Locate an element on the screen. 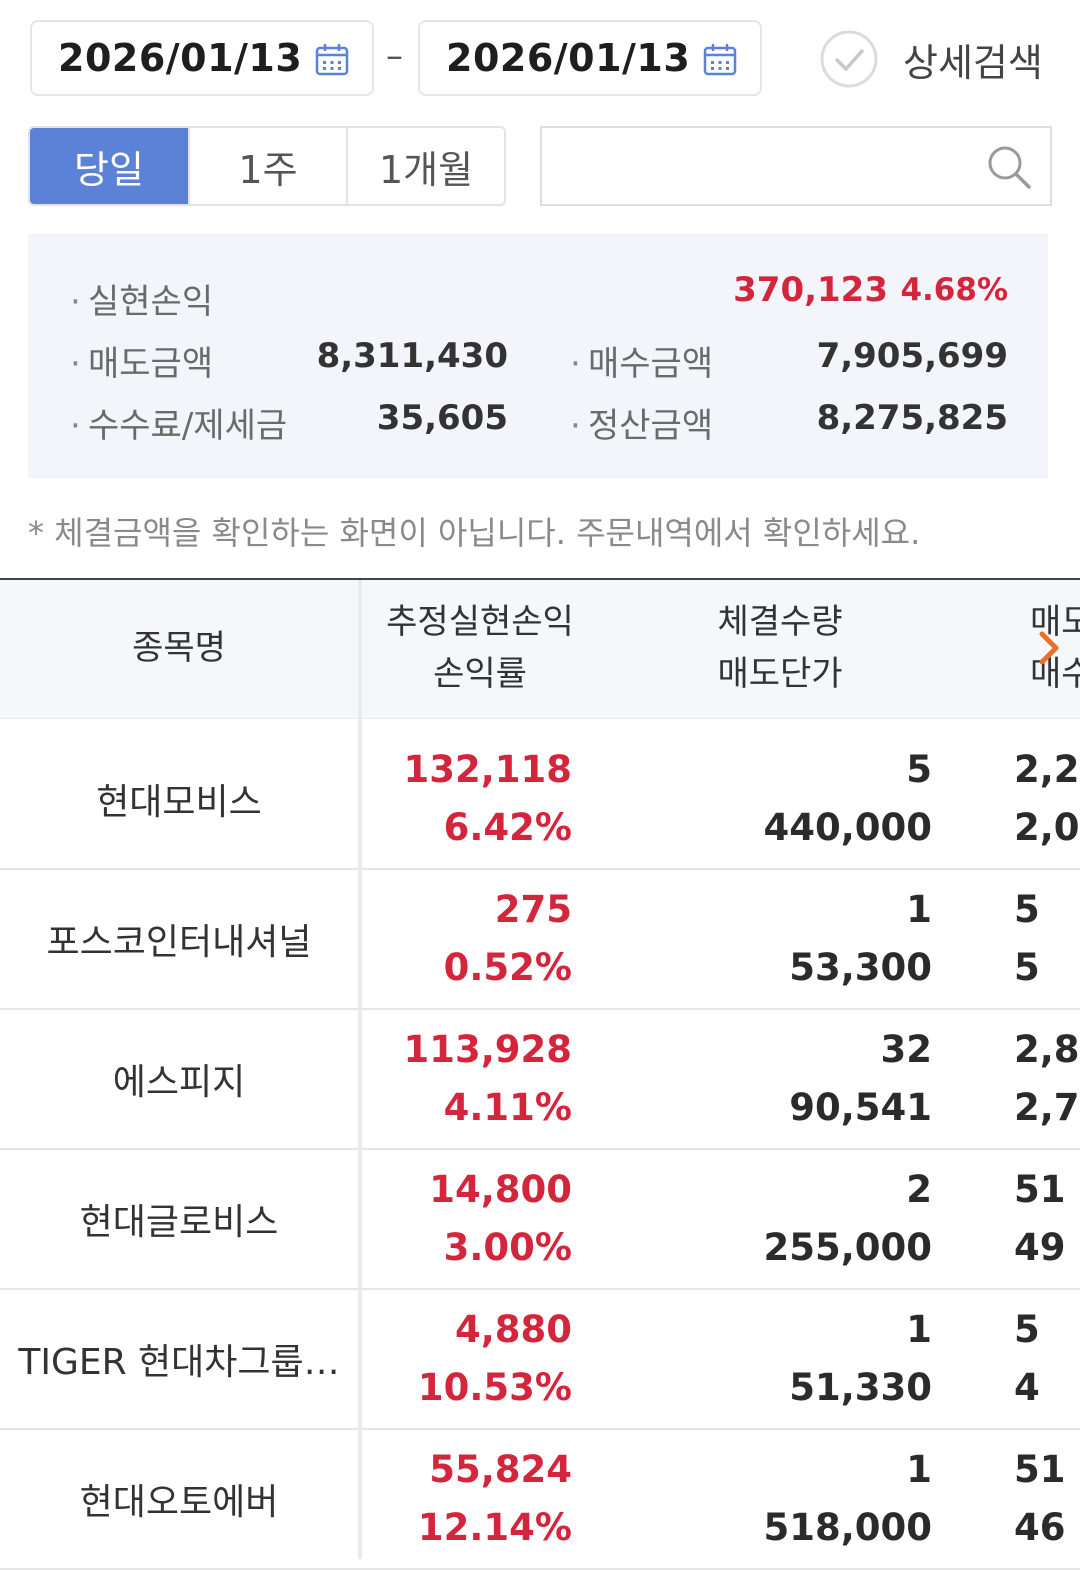  header-profit: 추정실현손익 손익률 is located at coordinates (480, 648).